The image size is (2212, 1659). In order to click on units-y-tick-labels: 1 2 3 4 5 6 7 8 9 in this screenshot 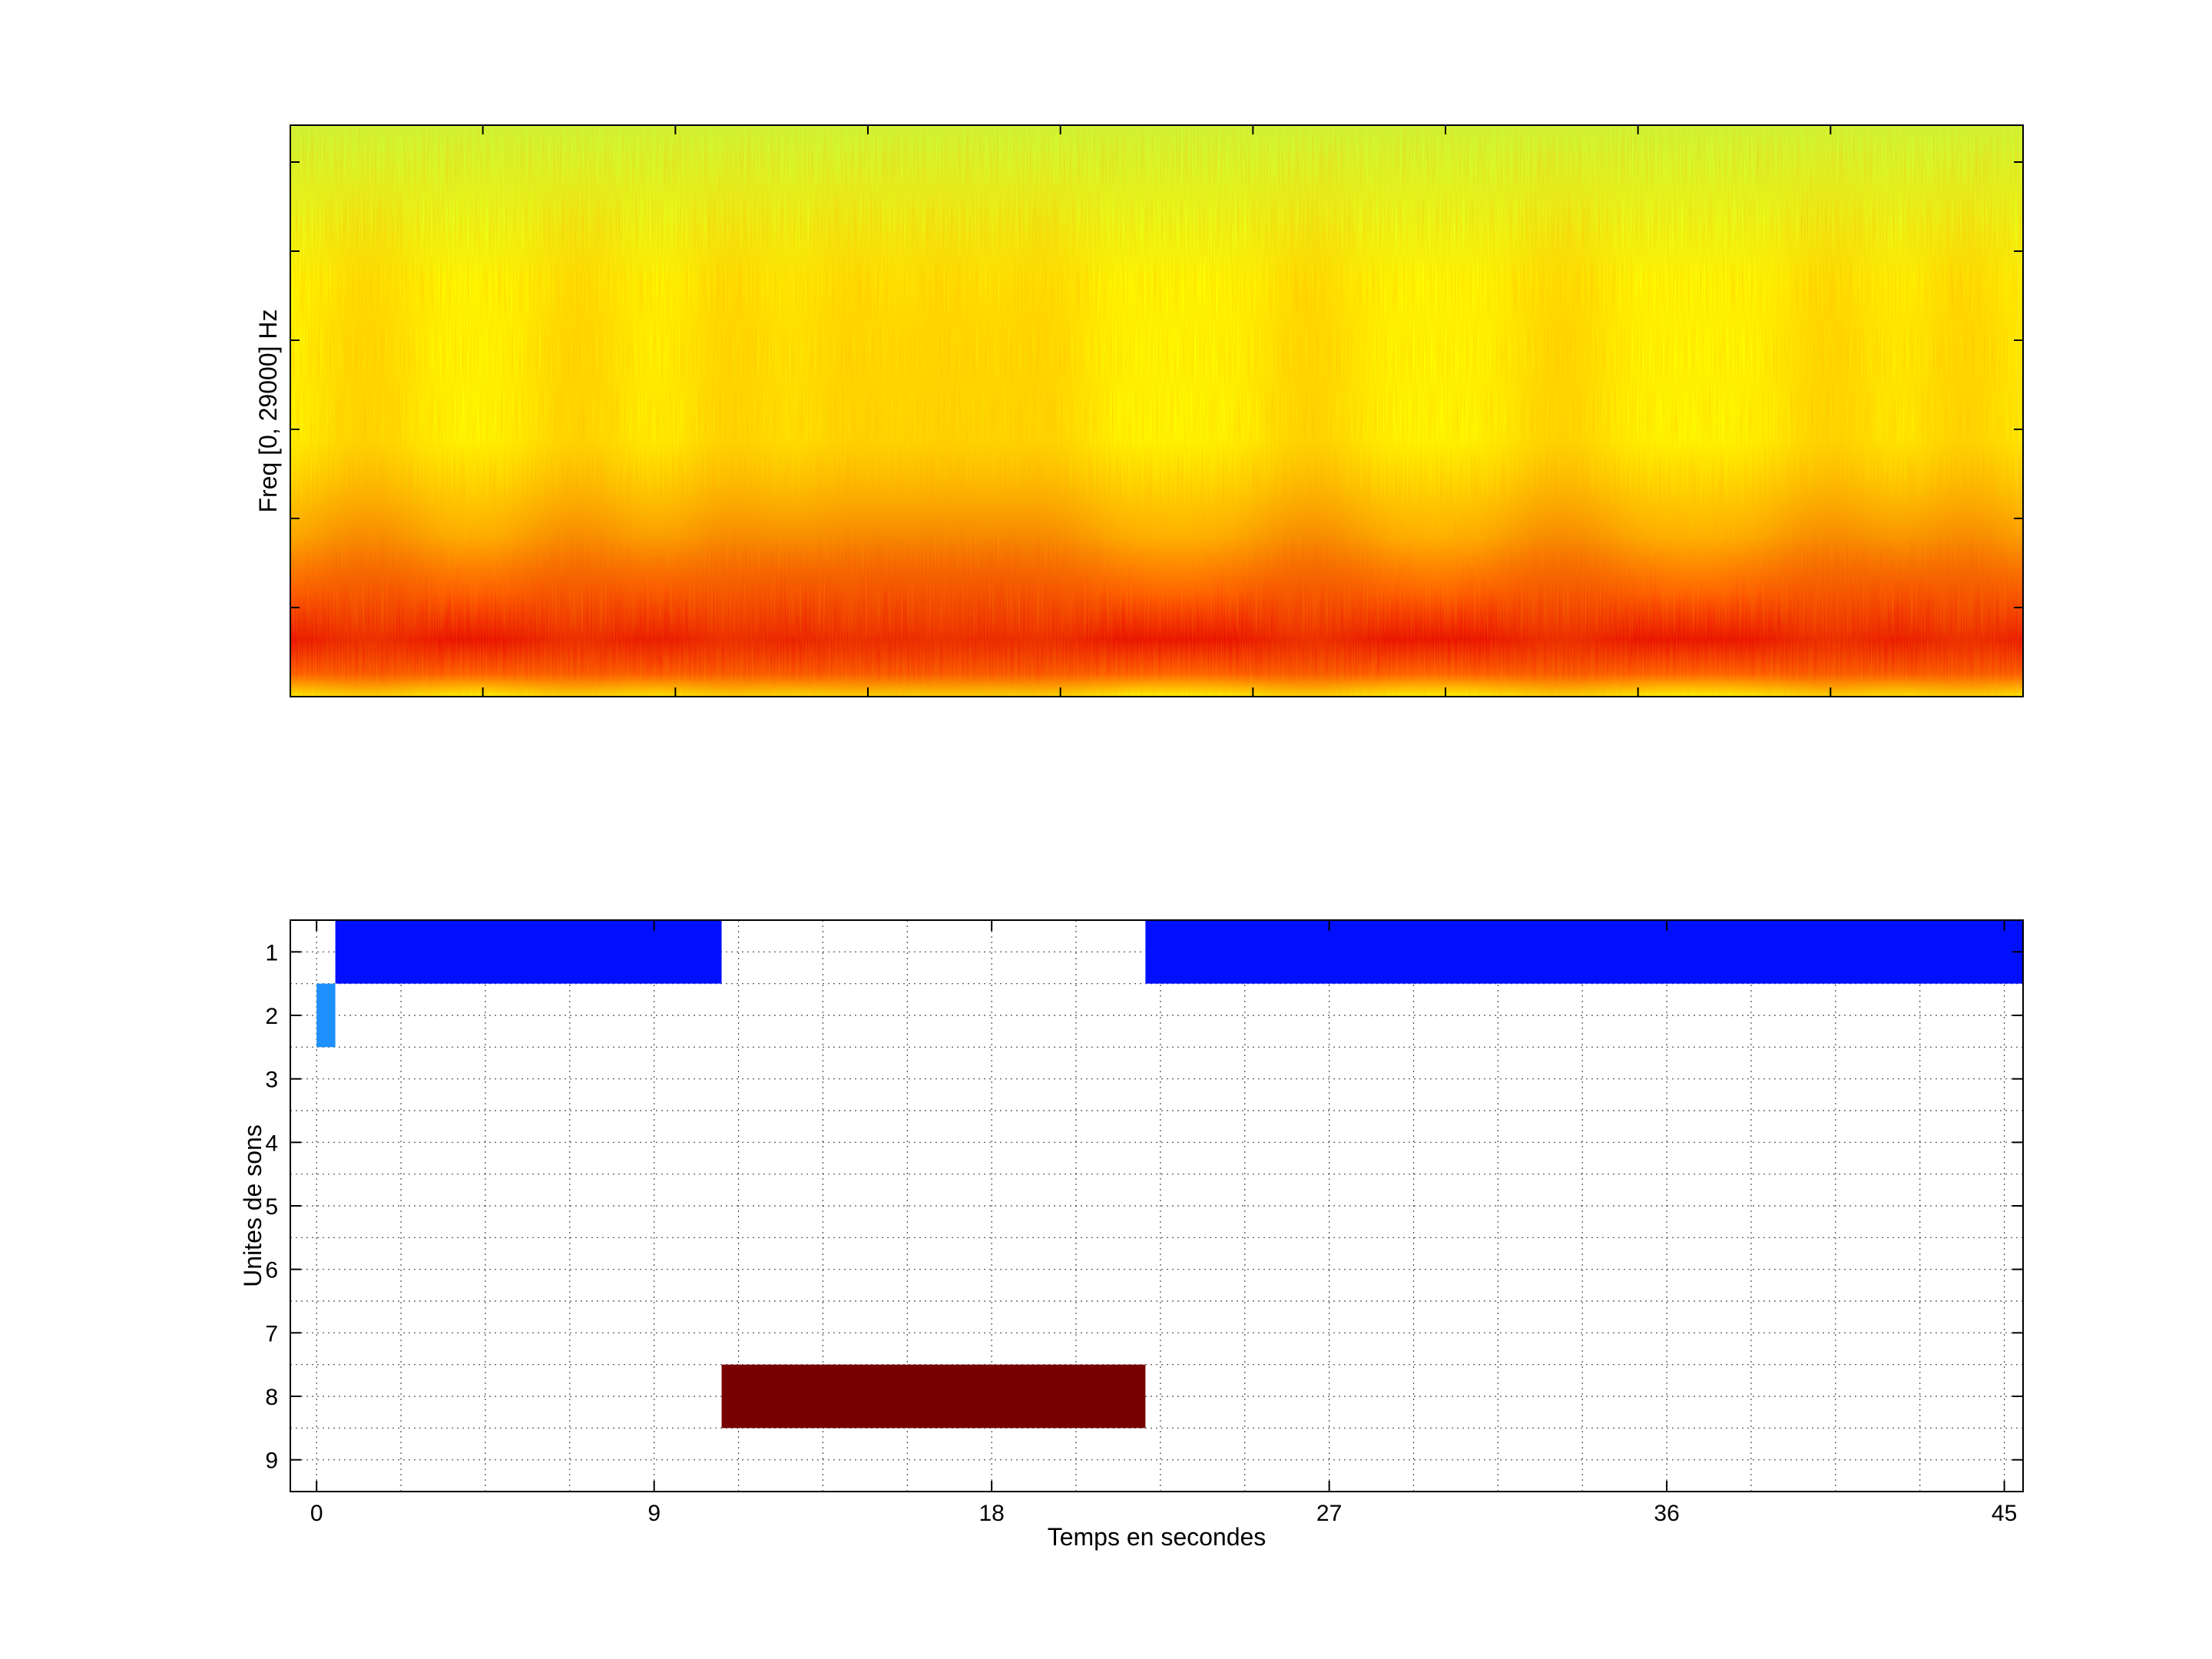, I will do `click(272, 1206)`.